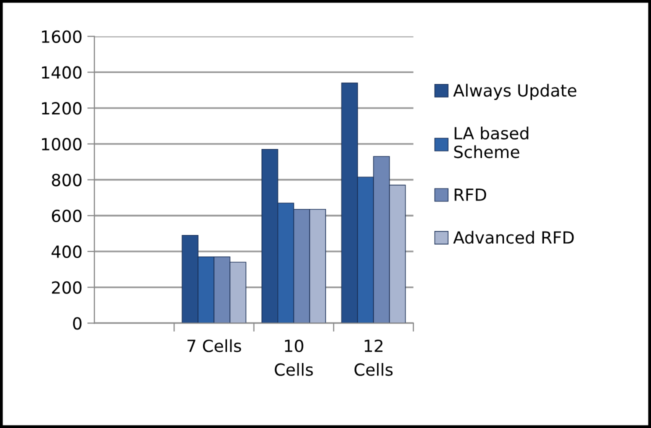 This screenshot has height=428, width=651. I want to click on x-tick-label: 10 Cells, so click(293, 358).